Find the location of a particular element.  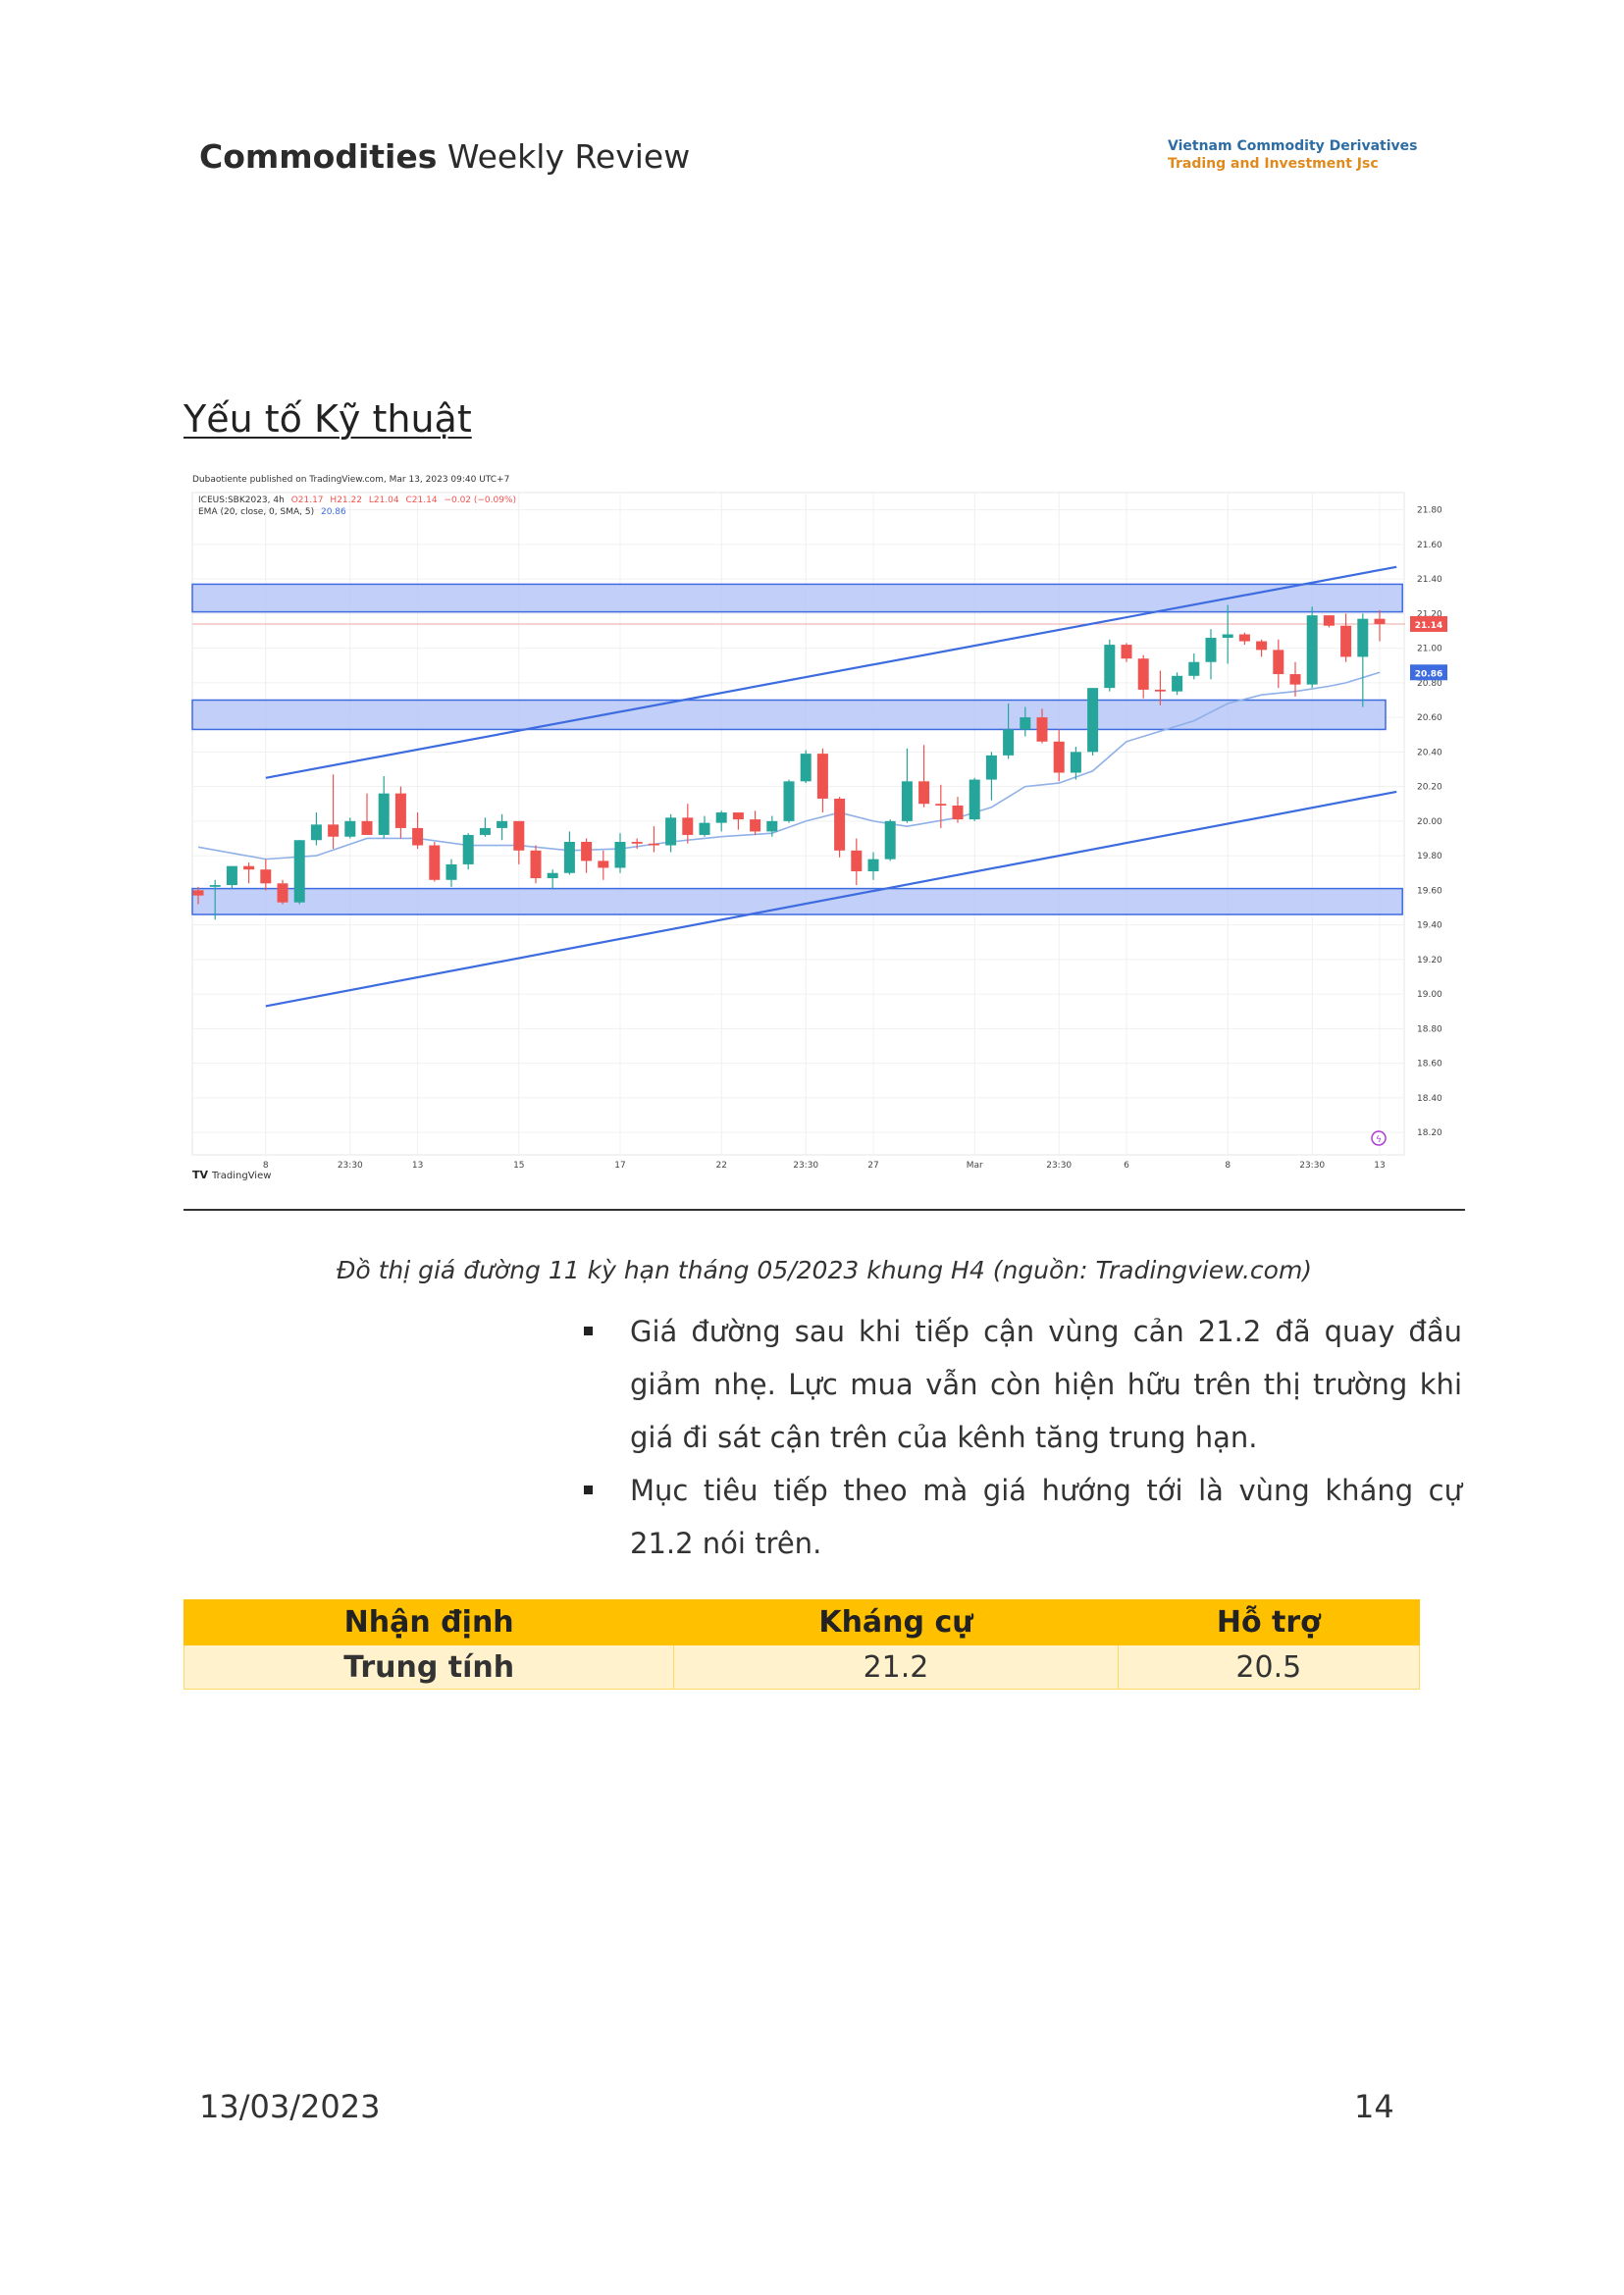

lightning-icon is located at coordinates (1379, 1138).